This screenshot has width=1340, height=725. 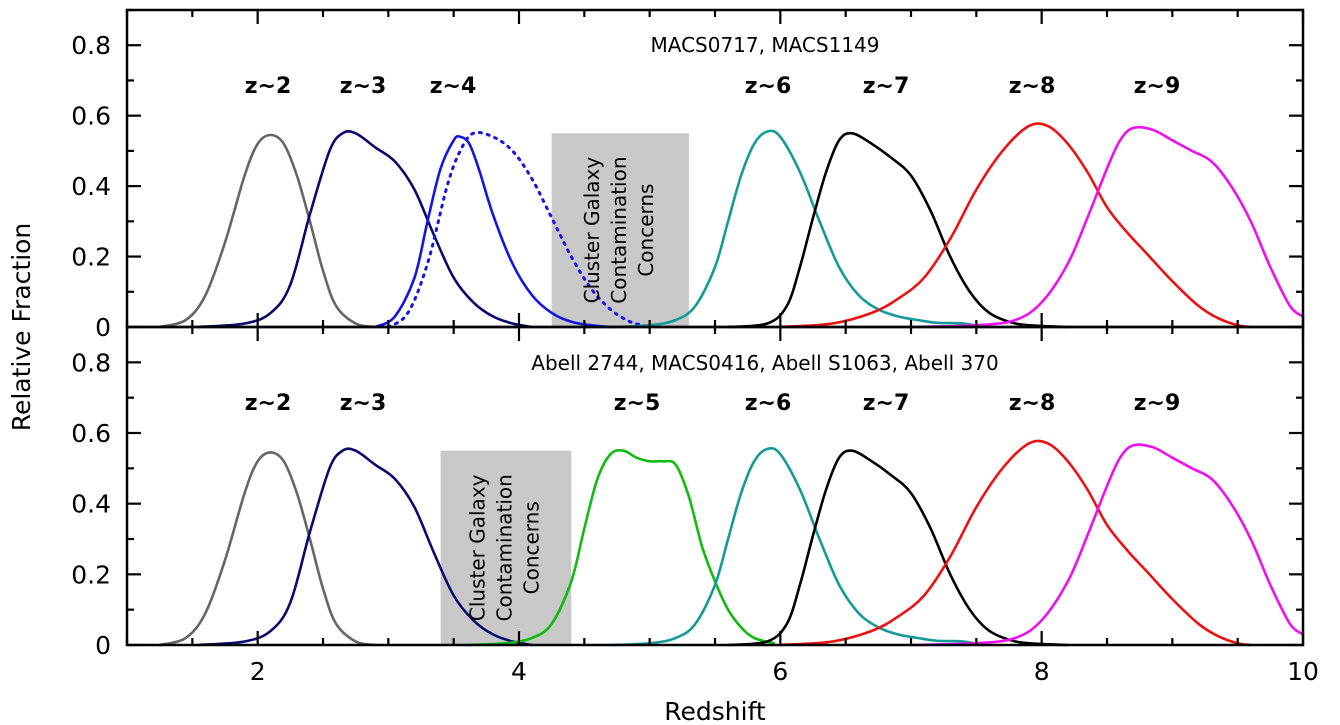 What do you see at coordinates (519, 671) in the screenshot?
I see `x-tick-label: 4` at bounding box center [519, 671].